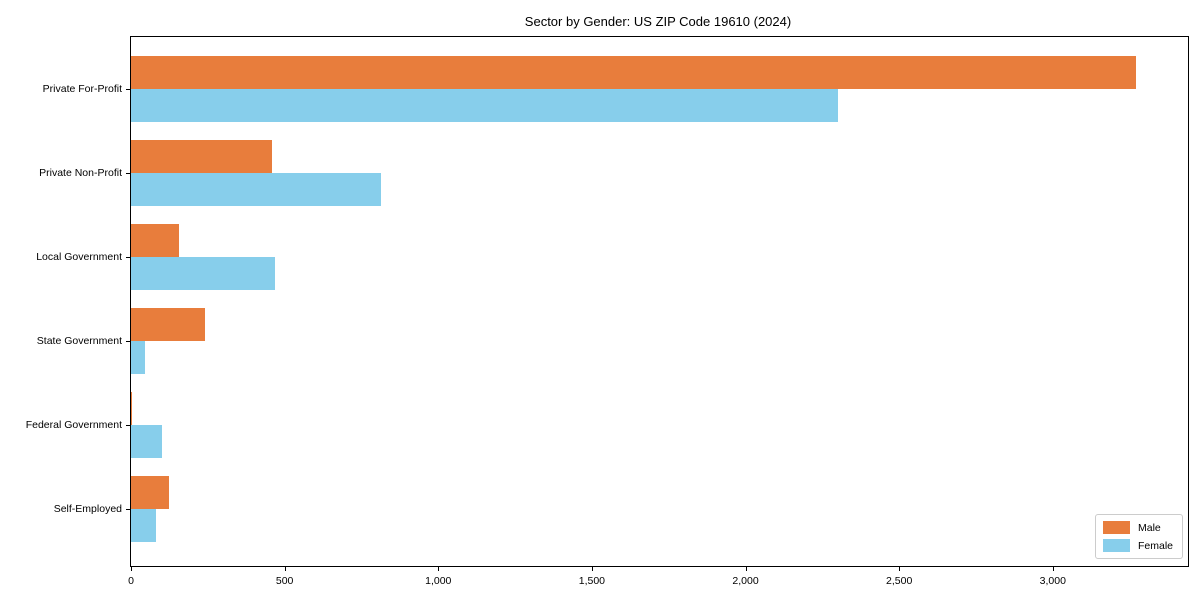  Describe the element at coordinates (80, 173) in the screenshot. I see `y-tick-label: Private Non-Profit` at that location.